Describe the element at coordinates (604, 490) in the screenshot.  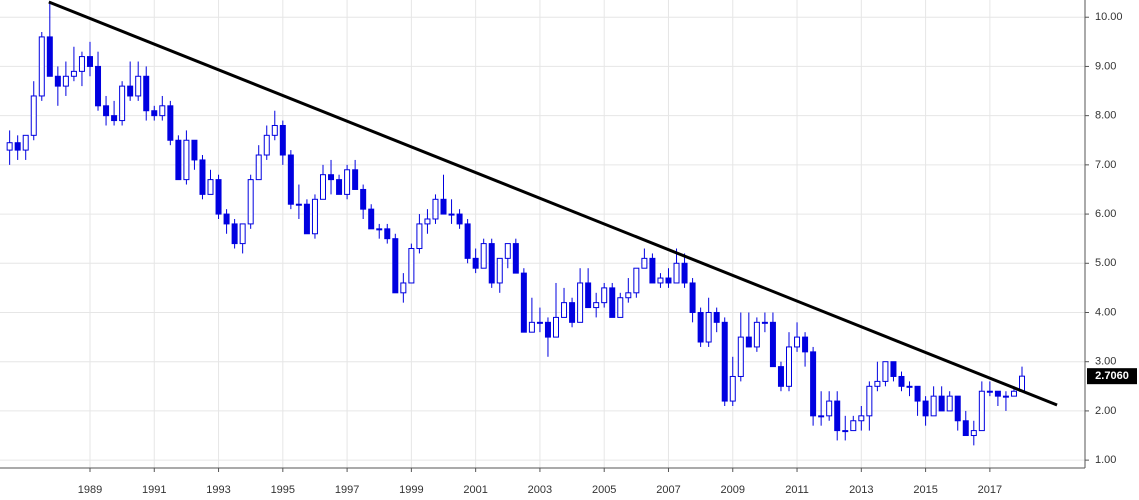
I see `x-tick-label: 2005` at that location.